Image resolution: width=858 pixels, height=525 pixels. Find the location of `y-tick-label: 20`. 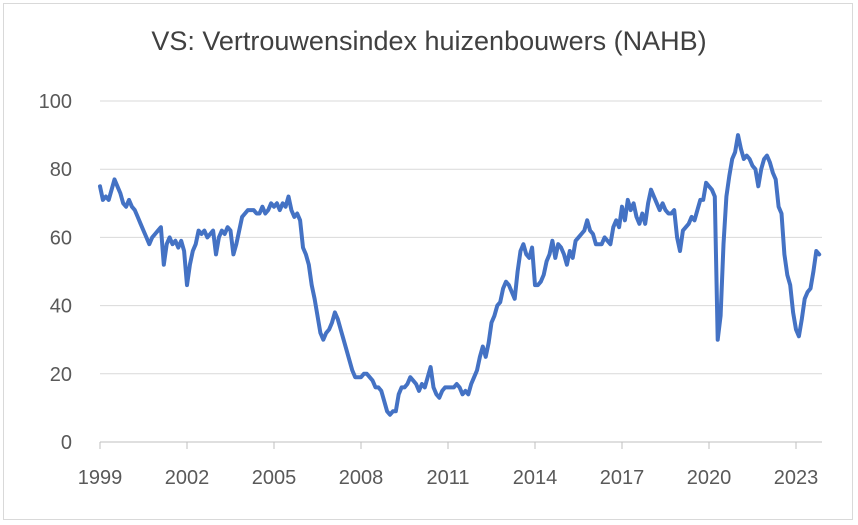

y-tick-label: 20 is located at coordinates (61, 375).